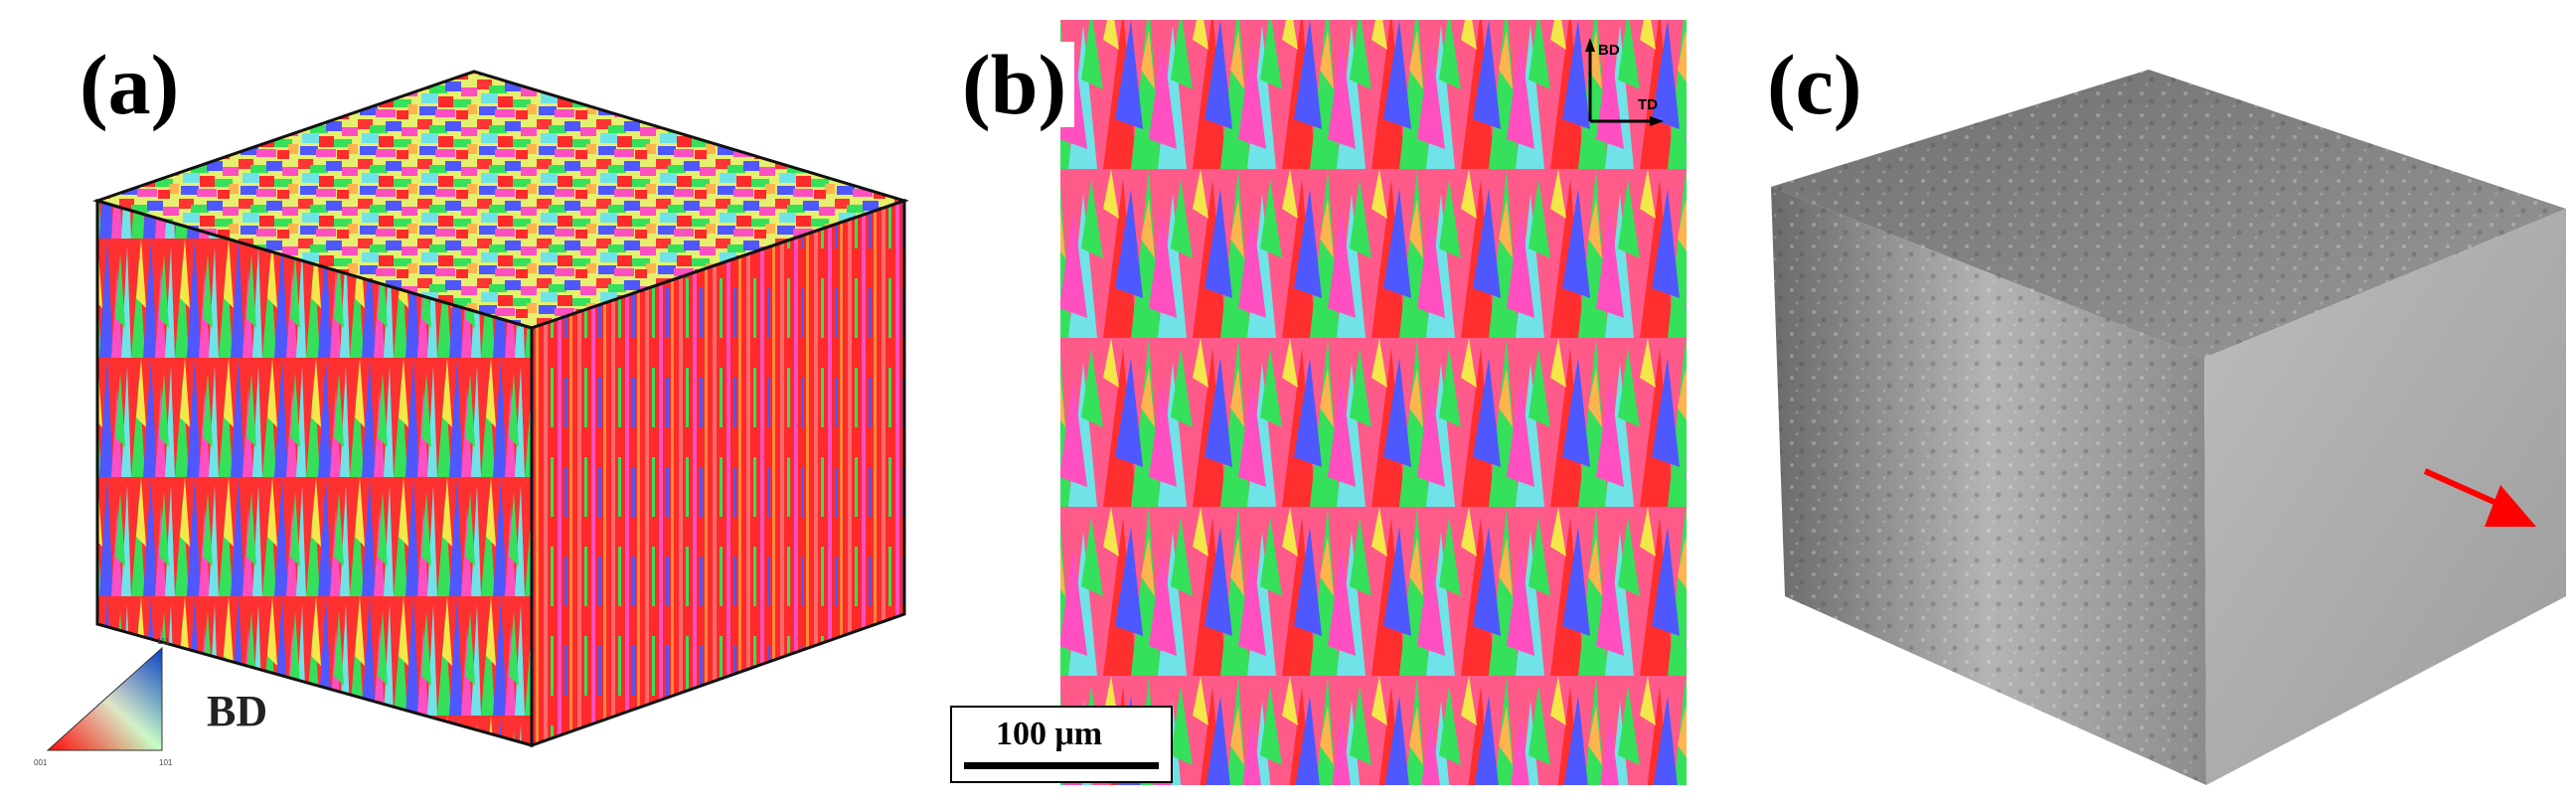 The width and height of the screenshot is (2576, 803). Describe the element at coordinates (1049, 734) in the screenshot. I see `scale-bar-label: 100 μm` at that location.